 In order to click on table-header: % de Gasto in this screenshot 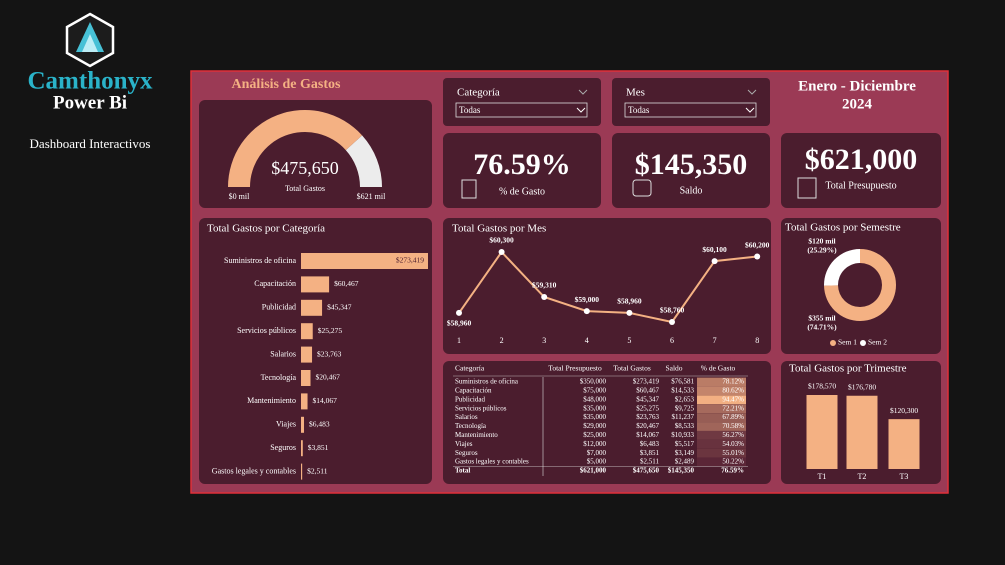, I will do `click(718, 368)`.